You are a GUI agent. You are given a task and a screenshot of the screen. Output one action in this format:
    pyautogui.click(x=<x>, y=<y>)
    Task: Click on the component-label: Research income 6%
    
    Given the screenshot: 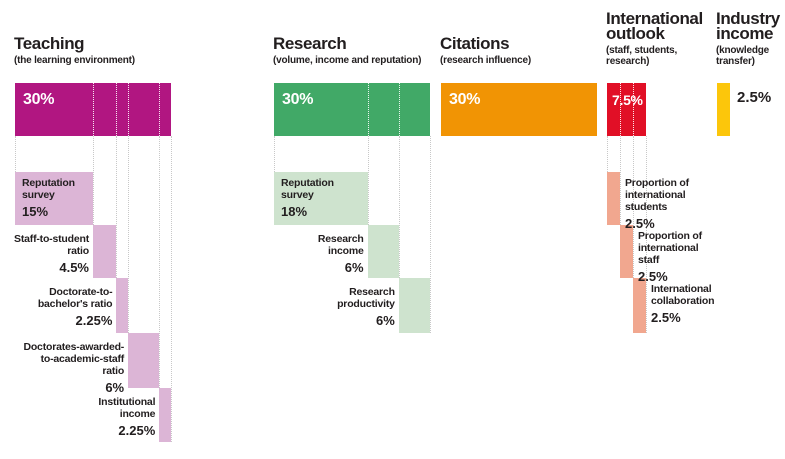 What is the action you would take?
    pyautogui.click(x=294, y=254)
    